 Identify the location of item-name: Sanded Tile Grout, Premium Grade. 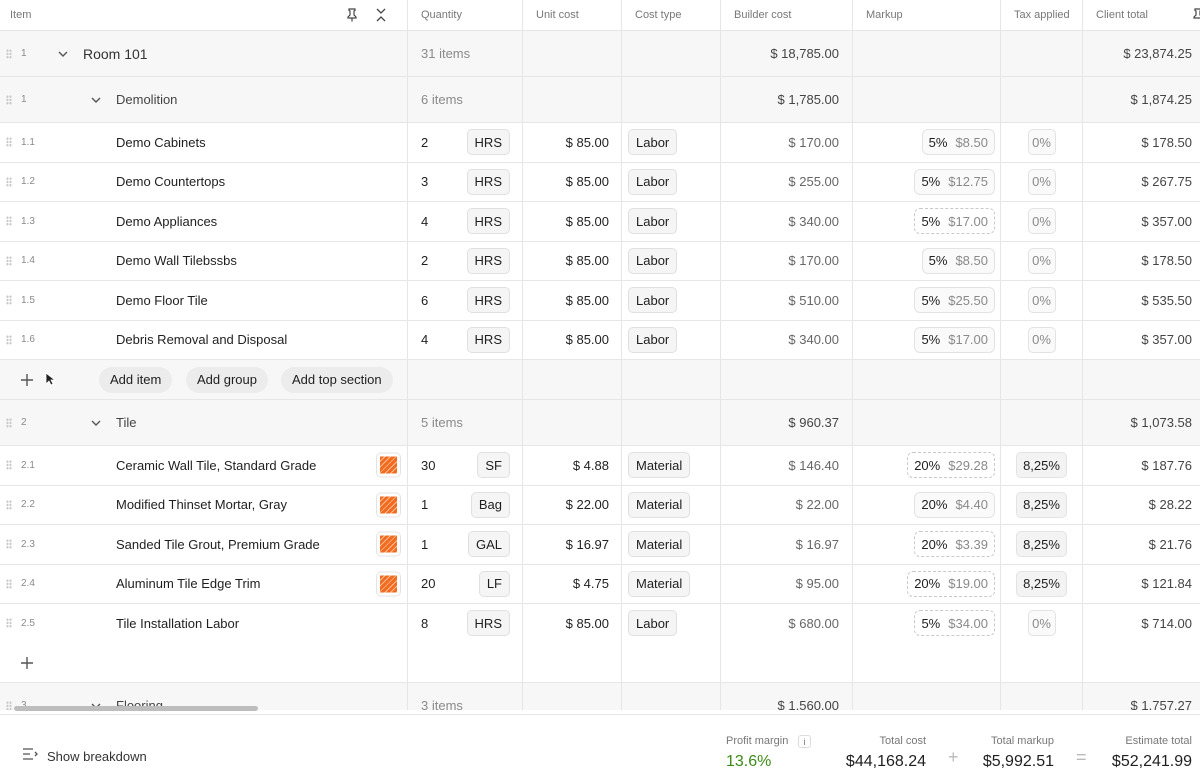
(218, 544).